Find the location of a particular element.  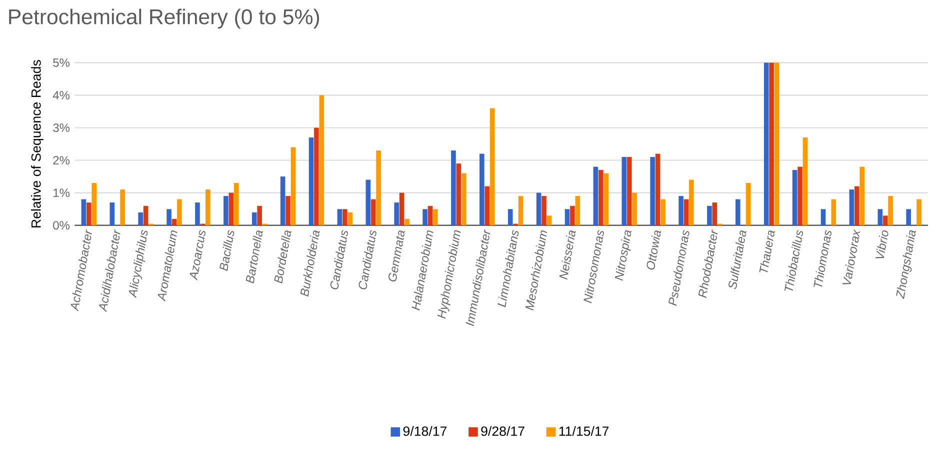

x-tick-label: Zhongshania is located at coordinates (906, 265).